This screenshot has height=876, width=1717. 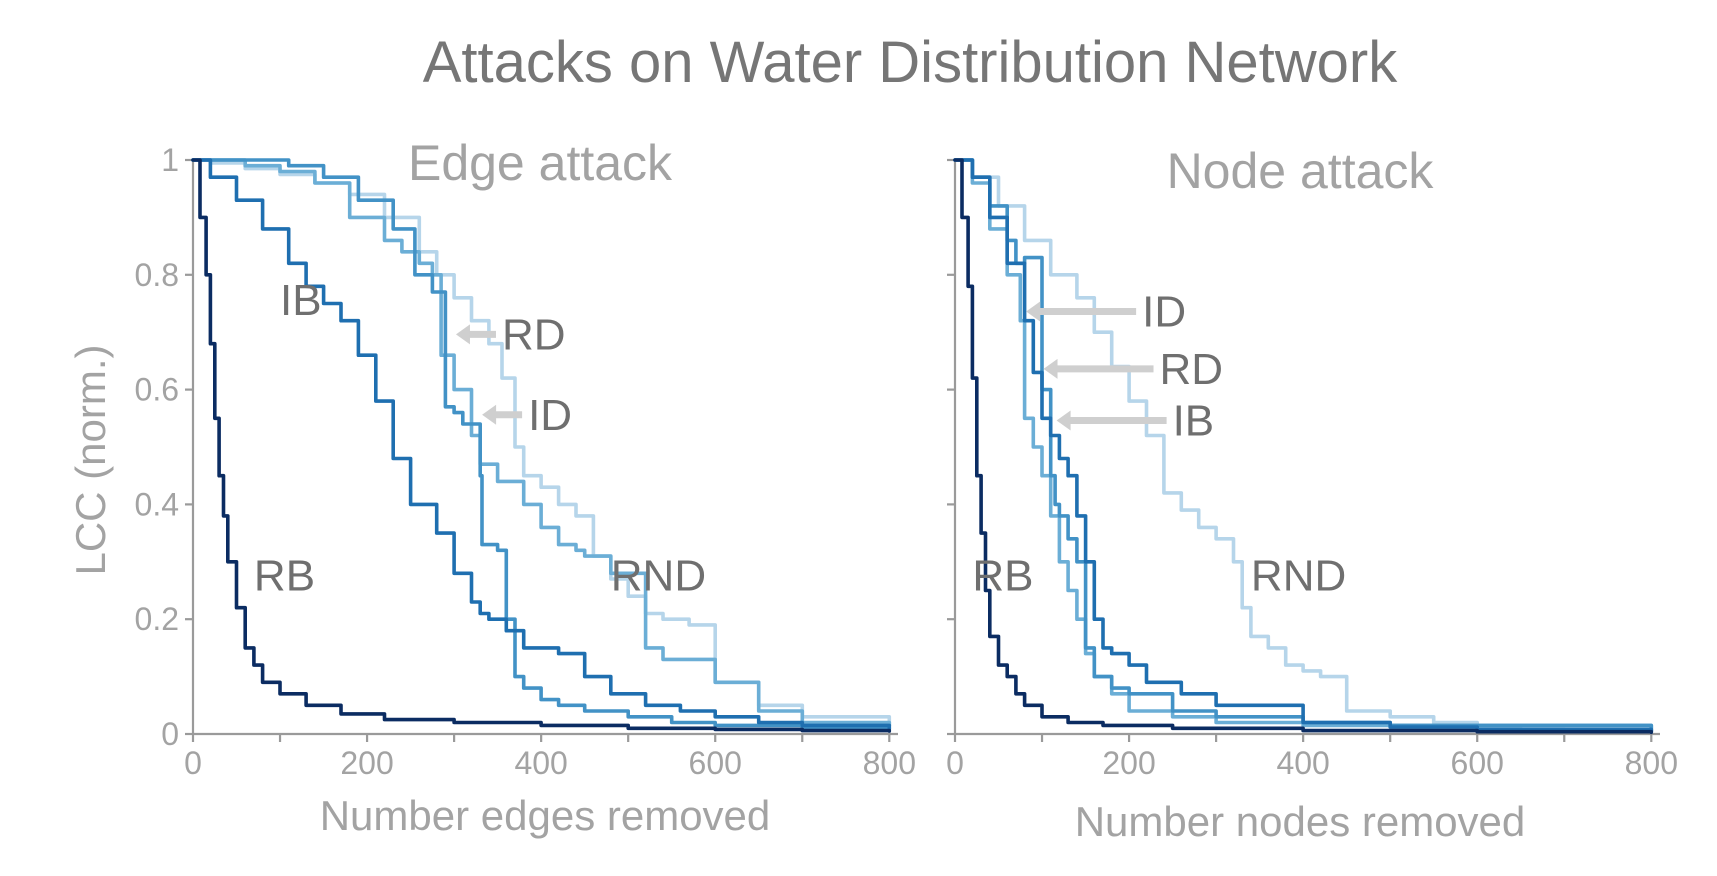 What do you see at coordinates (545, 815) in the screenshot?
I see `x-axis-label: Number edges removed` at bounding box center [545, 815].